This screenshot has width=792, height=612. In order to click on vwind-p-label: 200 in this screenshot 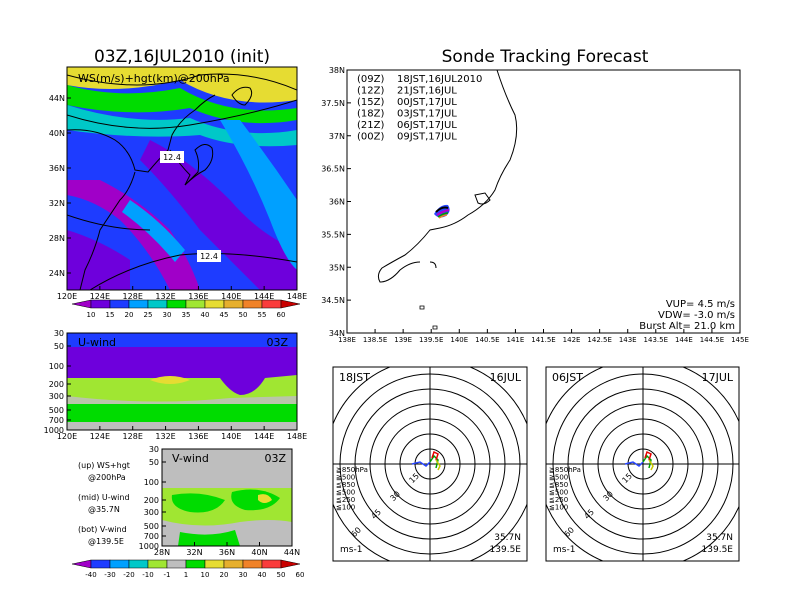, I will do `click(151, 500)`.